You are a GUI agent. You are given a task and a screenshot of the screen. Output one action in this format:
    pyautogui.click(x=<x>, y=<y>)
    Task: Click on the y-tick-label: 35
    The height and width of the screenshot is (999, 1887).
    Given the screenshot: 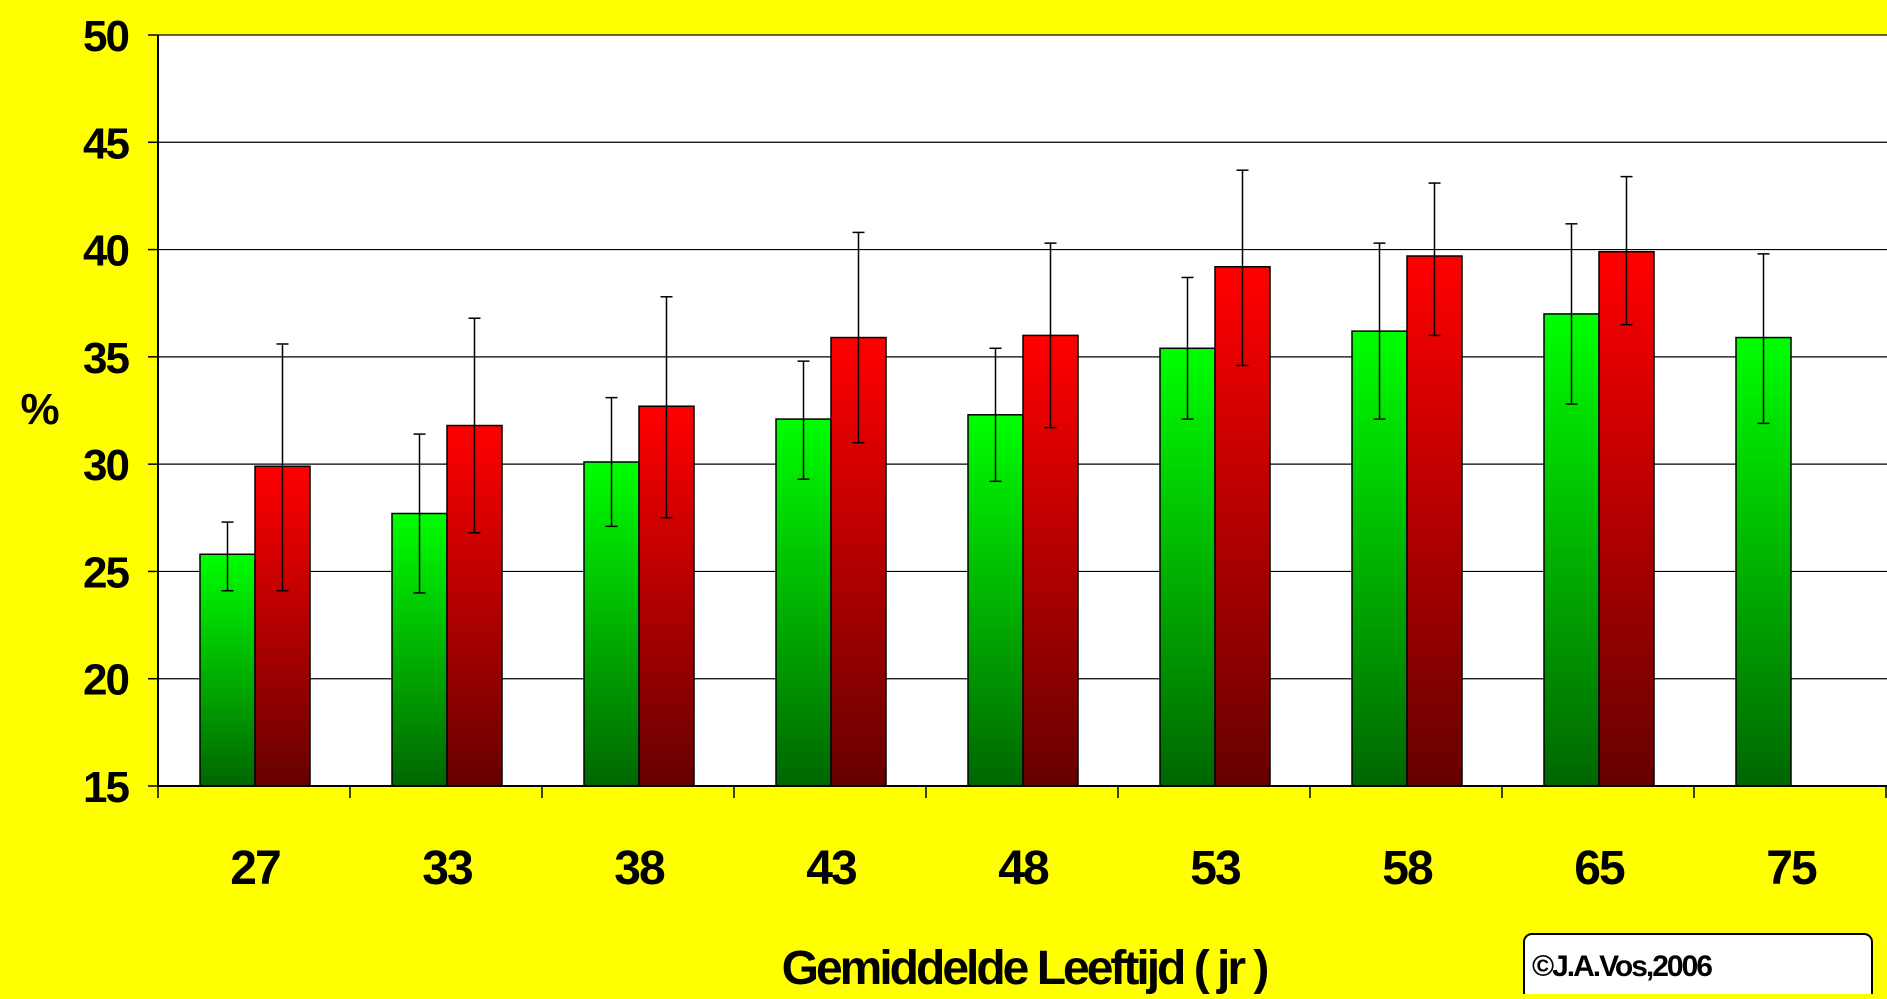 What is the action you would take?
    pyautogui.click(x=106, y=358)
    